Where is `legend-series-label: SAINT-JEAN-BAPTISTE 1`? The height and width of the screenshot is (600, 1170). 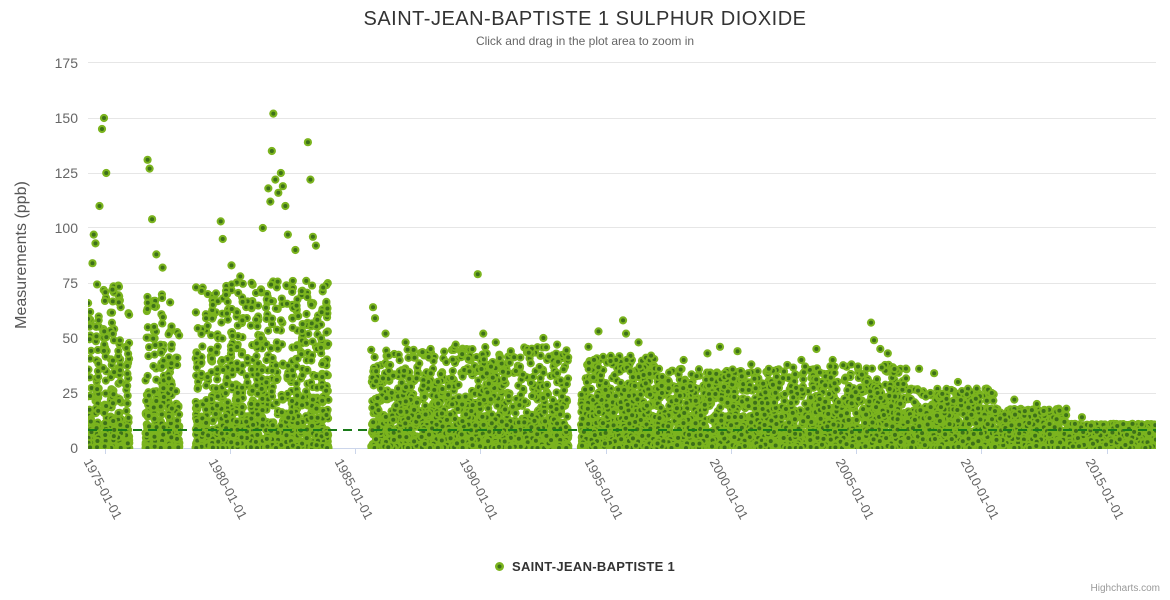 legend-series-label: SAINT-JEAN-BAPTISTE 1 is located at coordinates (593, 566).